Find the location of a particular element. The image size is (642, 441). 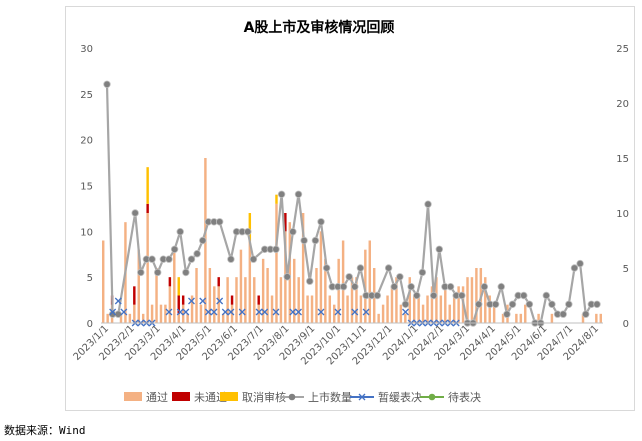

y-right-tick-label: 5 is located at coordinates (626, 269).